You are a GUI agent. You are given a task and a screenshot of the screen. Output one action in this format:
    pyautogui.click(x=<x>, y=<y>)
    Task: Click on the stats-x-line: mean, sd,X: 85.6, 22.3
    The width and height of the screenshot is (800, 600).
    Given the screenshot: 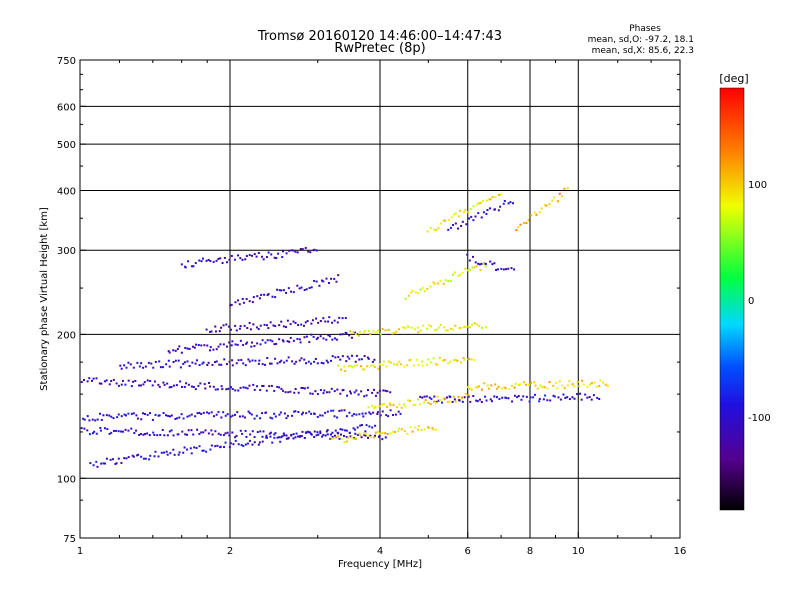 What is the action you would take?
    pyautogui.click(x=643, y=51)
    